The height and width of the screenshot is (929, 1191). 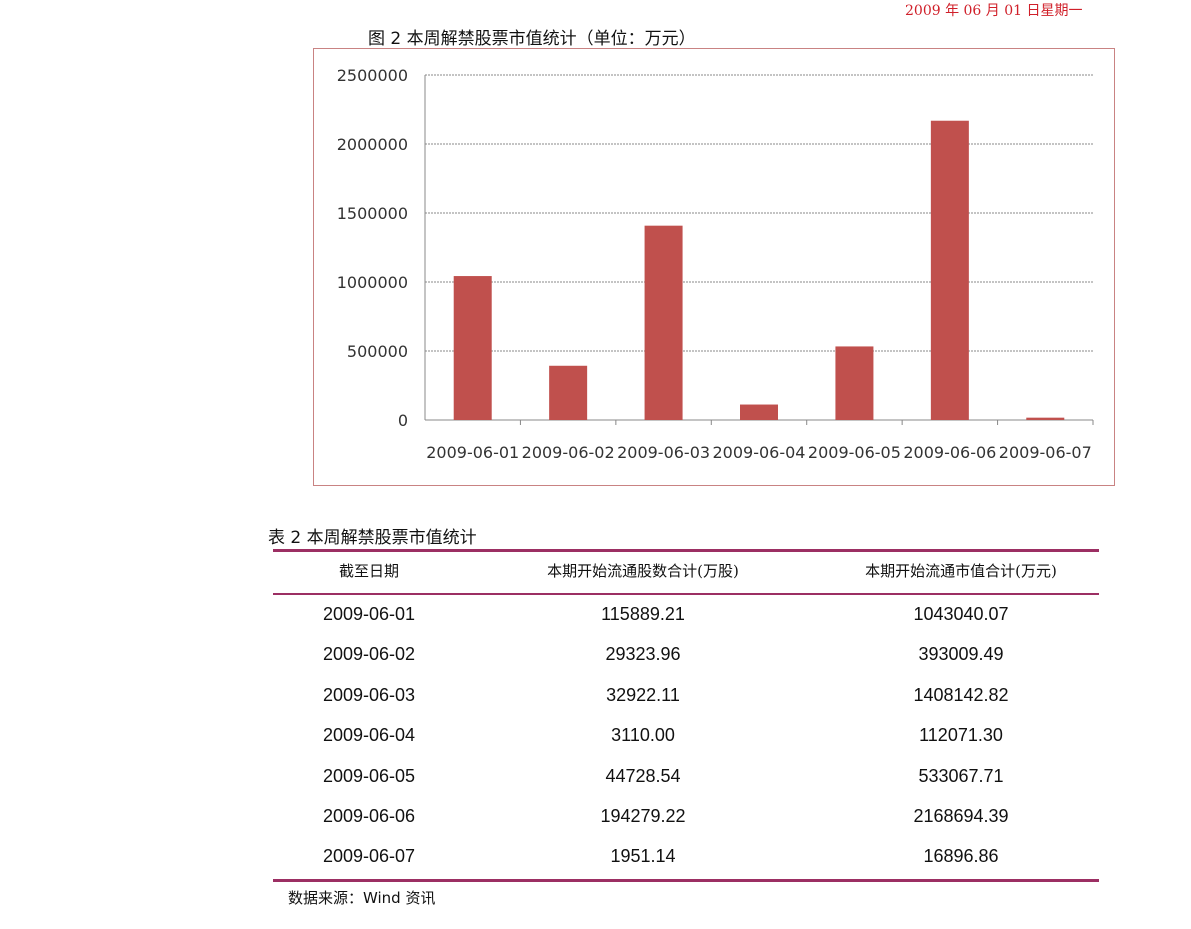 I want to click on cell-shares: 32922.11, so click(x=643, y=694).